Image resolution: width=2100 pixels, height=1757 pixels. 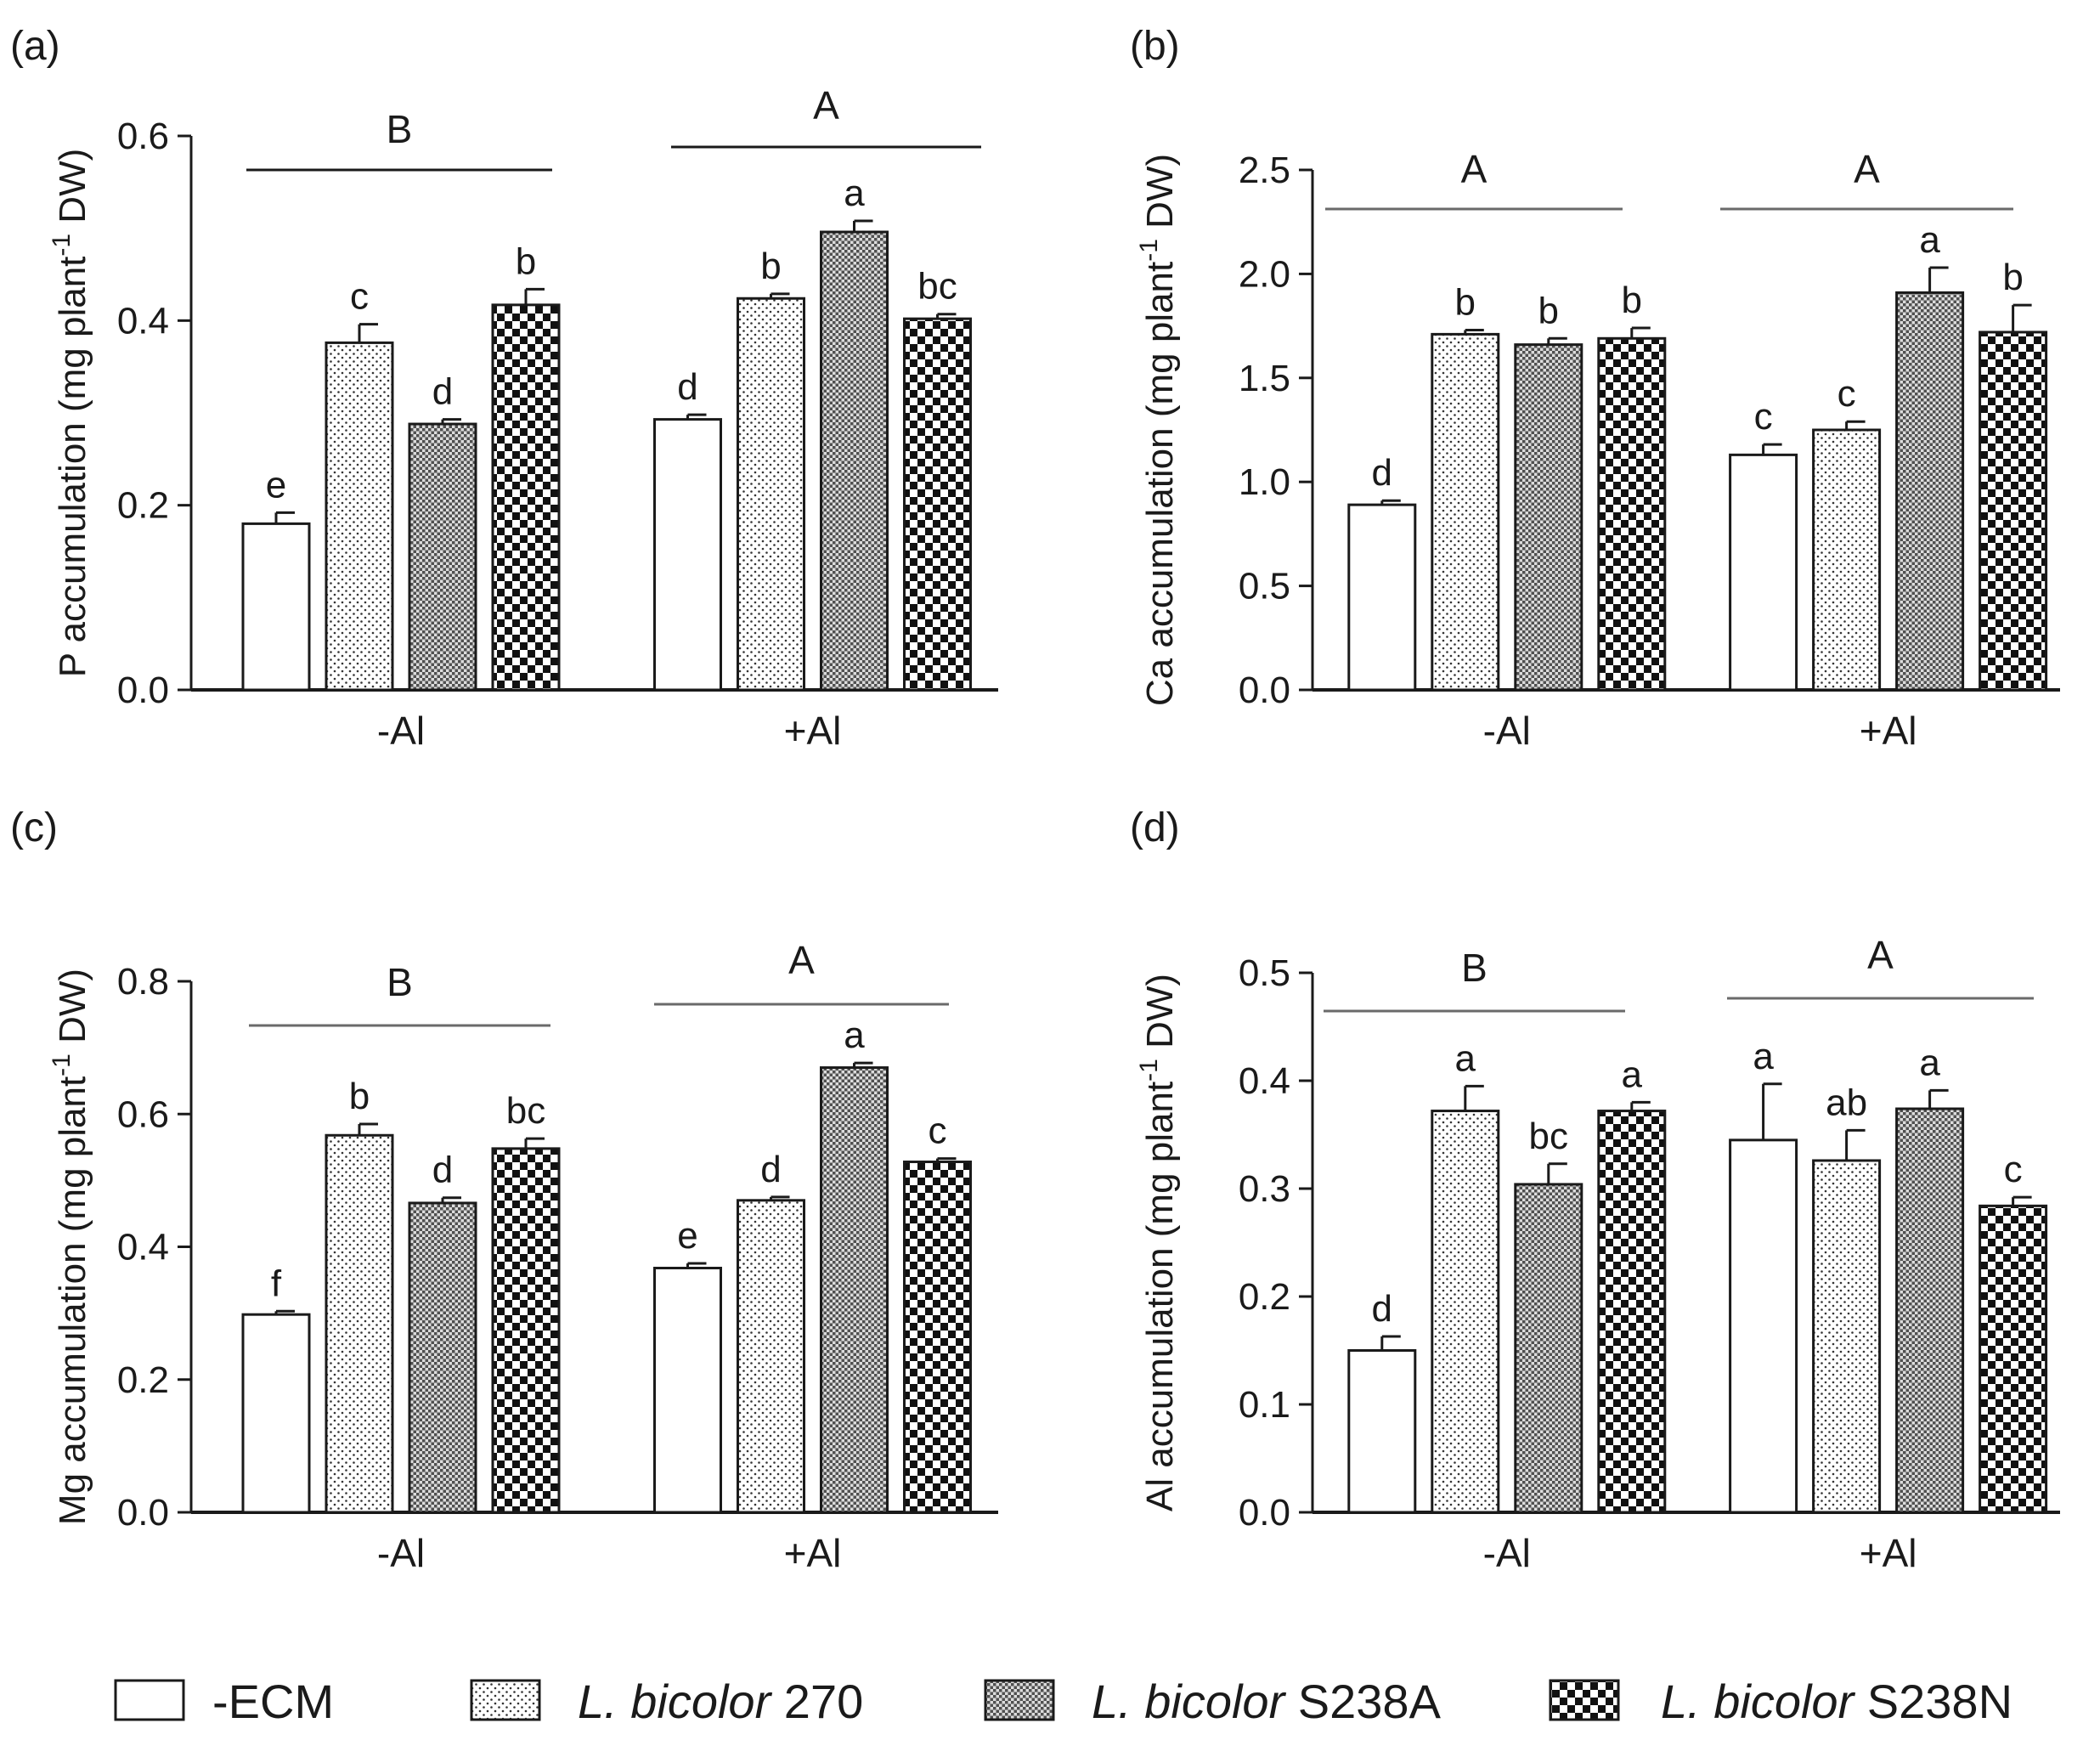 What do you see at coordinates (35, 46) in the screenshot?
I see `panel-label: (a)` at bounding box center [35, 46].